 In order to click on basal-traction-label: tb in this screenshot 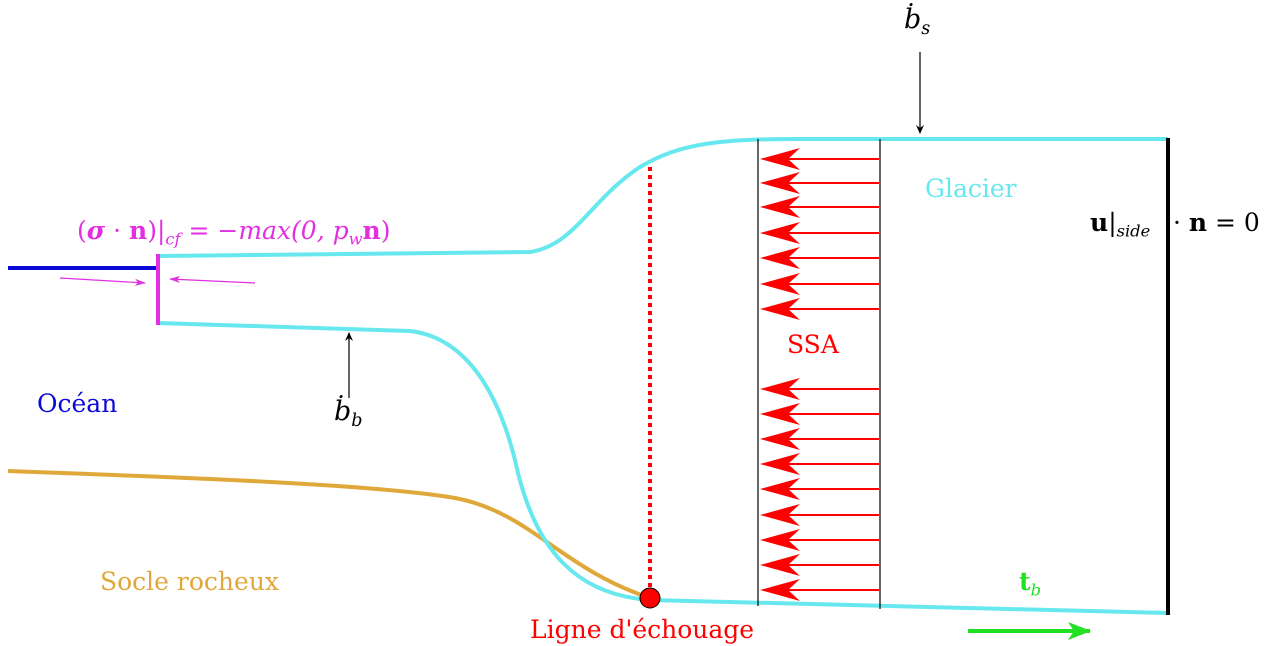, I will do `click(1030, 584)`.